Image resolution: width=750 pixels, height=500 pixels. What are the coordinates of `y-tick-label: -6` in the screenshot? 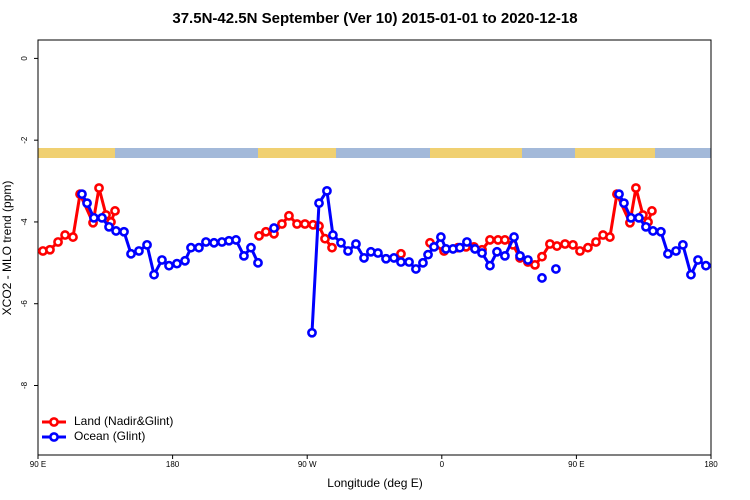 It's located at (24, 304).